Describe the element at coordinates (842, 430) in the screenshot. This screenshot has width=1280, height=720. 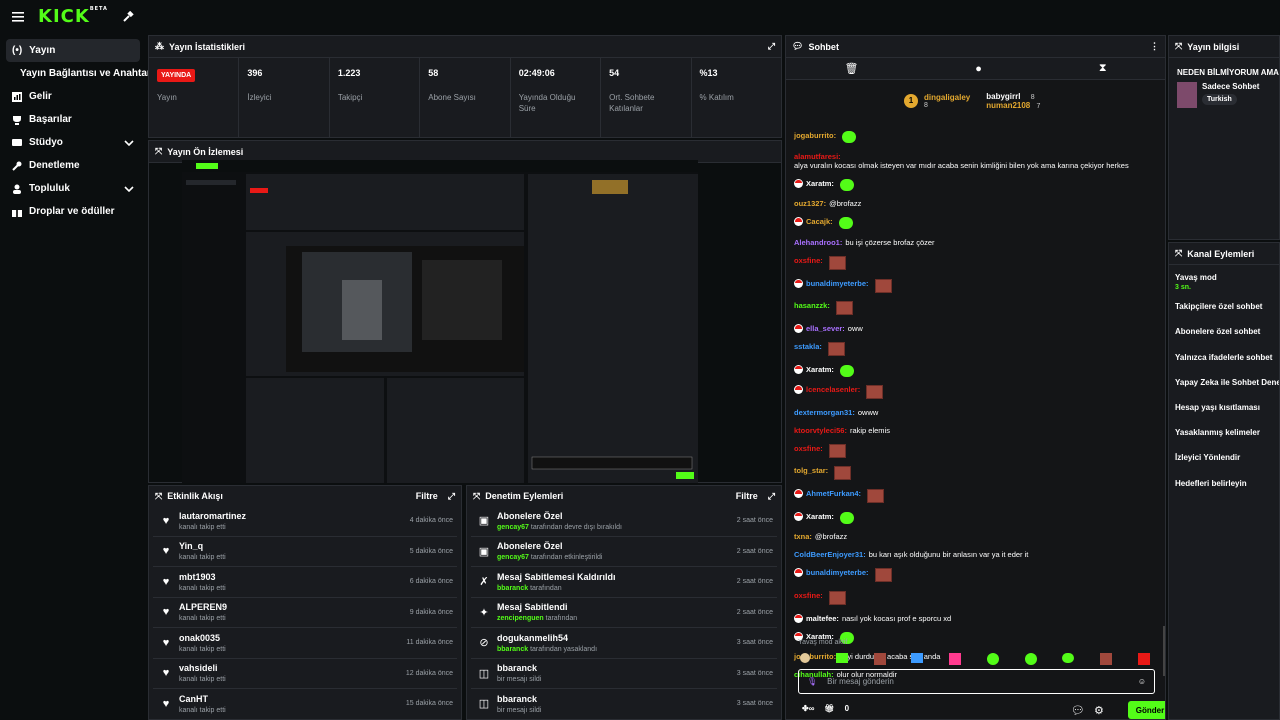
I see `chat-message: ktoorvtyleci56: rakip elemis` at that location.